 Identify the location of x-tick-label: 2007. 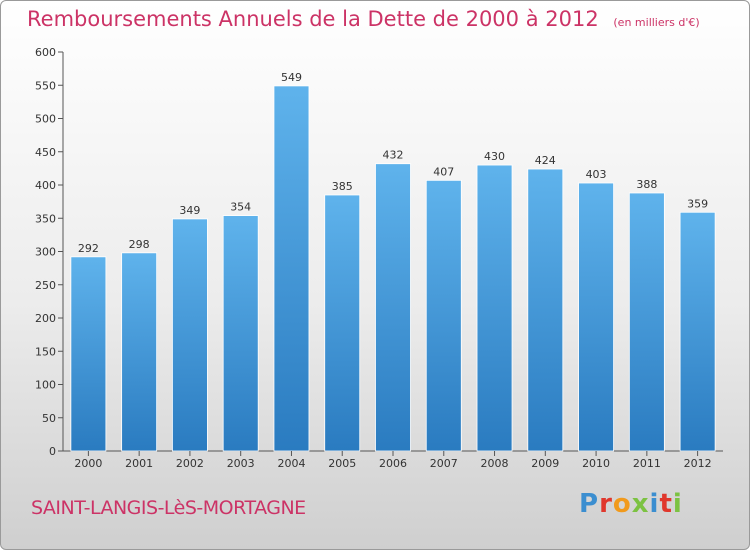
(444, 463).